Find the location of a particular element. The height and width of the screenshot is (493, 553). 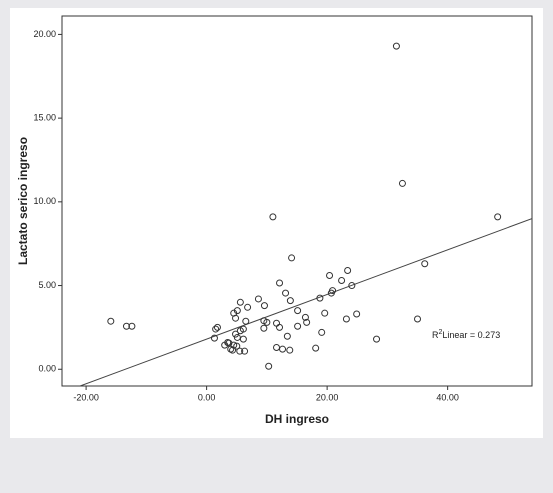

y-tick-label: 15.00 is located at coordinates (44, 118).